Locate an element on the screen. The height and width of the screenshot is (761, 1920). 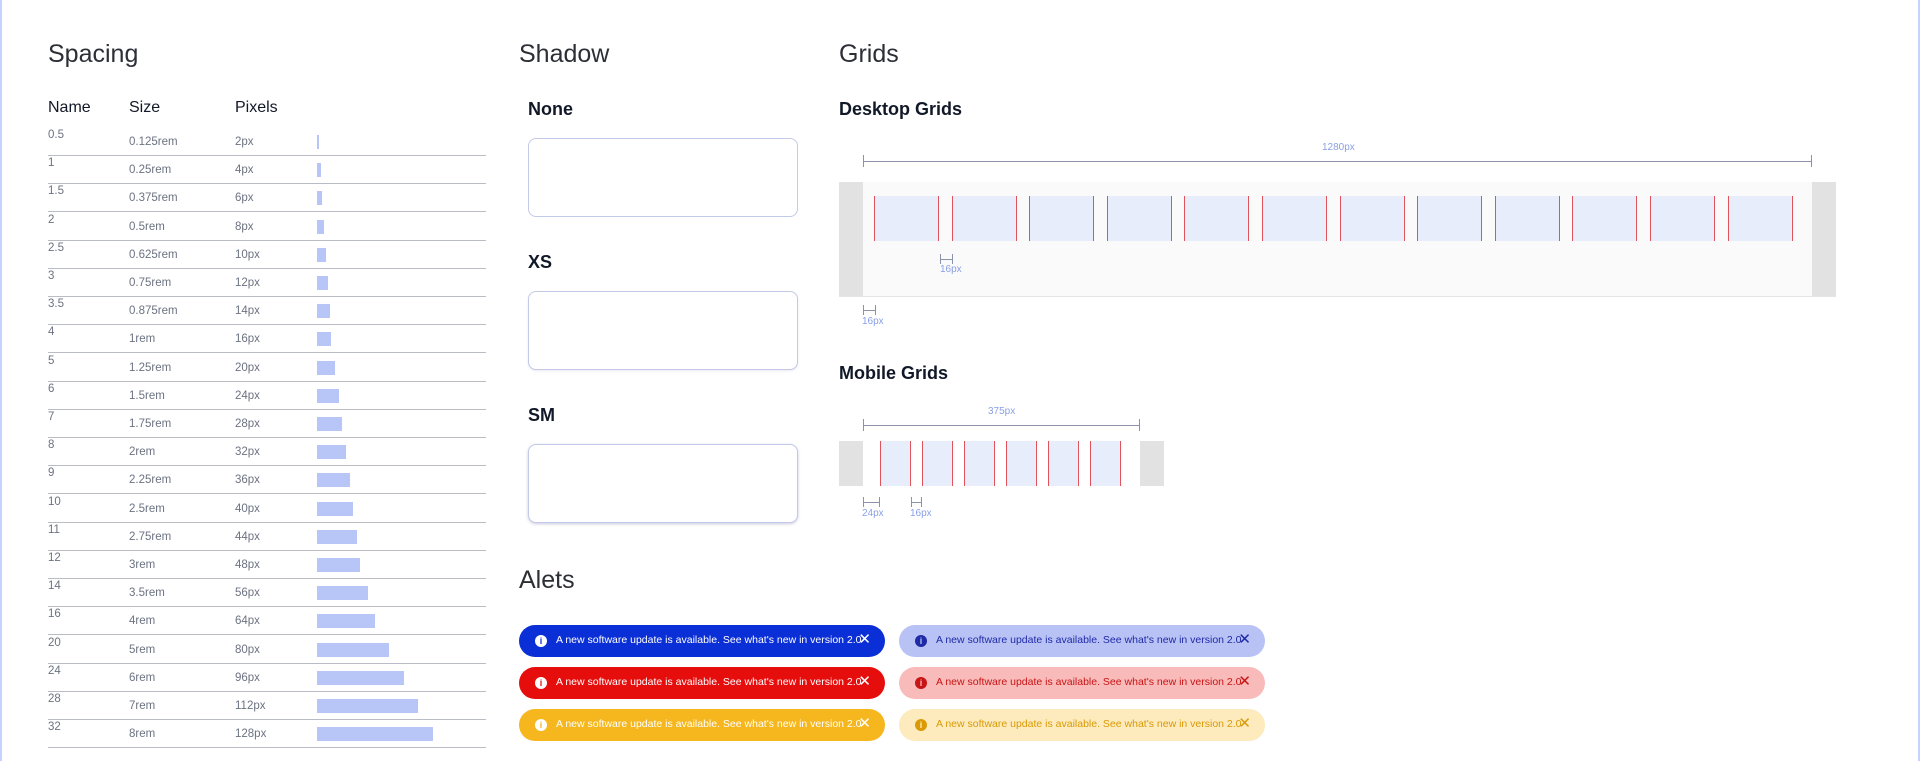
spacing-pixels: 14px is located at coordinates (247, 311).